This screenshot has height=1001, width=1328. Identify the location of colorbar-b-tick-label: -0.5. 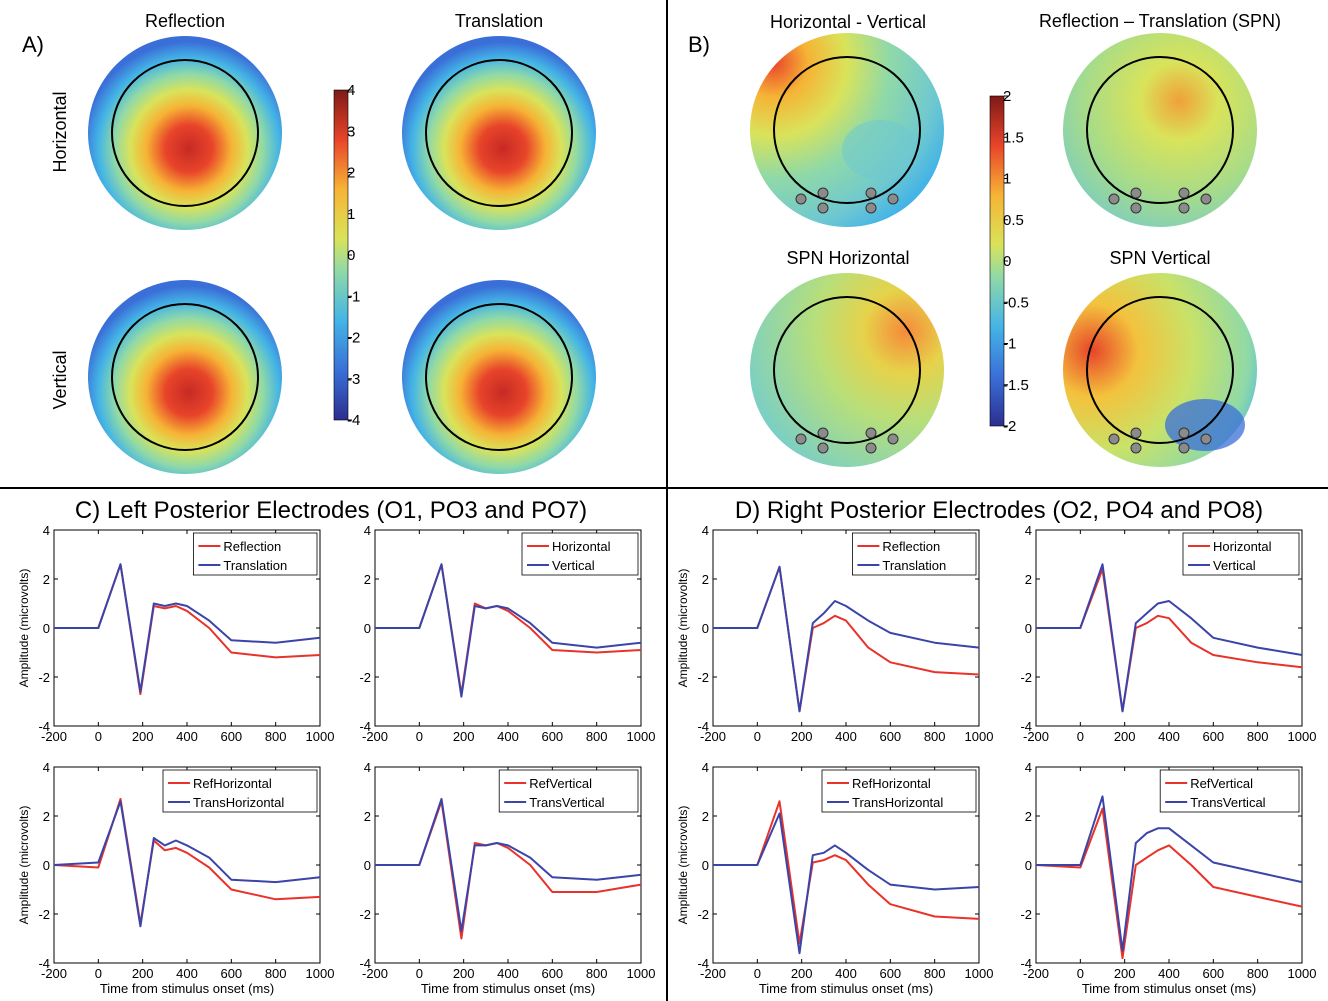
(1016, 302).